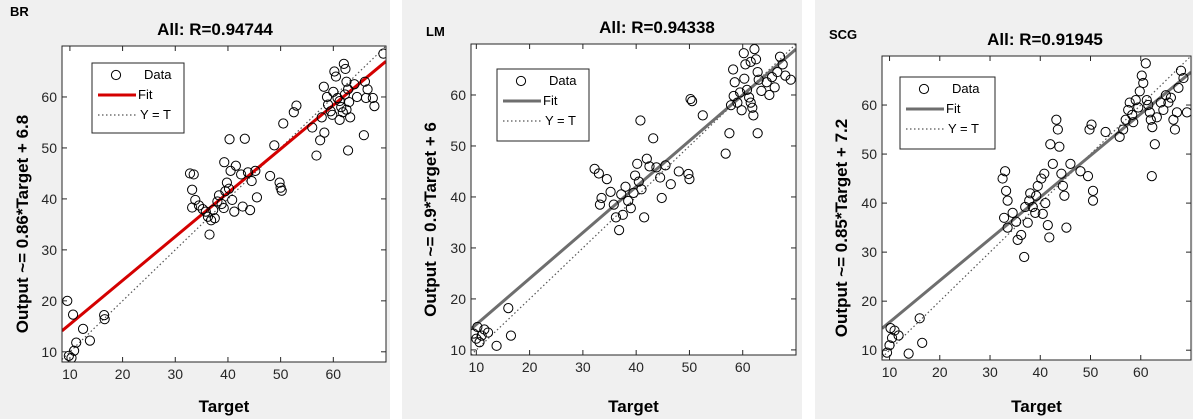 The height and width of the screenshot is (419, 1193). Describe the element at coordinates (1141, 372) in the screenshot. I see `x-tick-label: 60` at that location.